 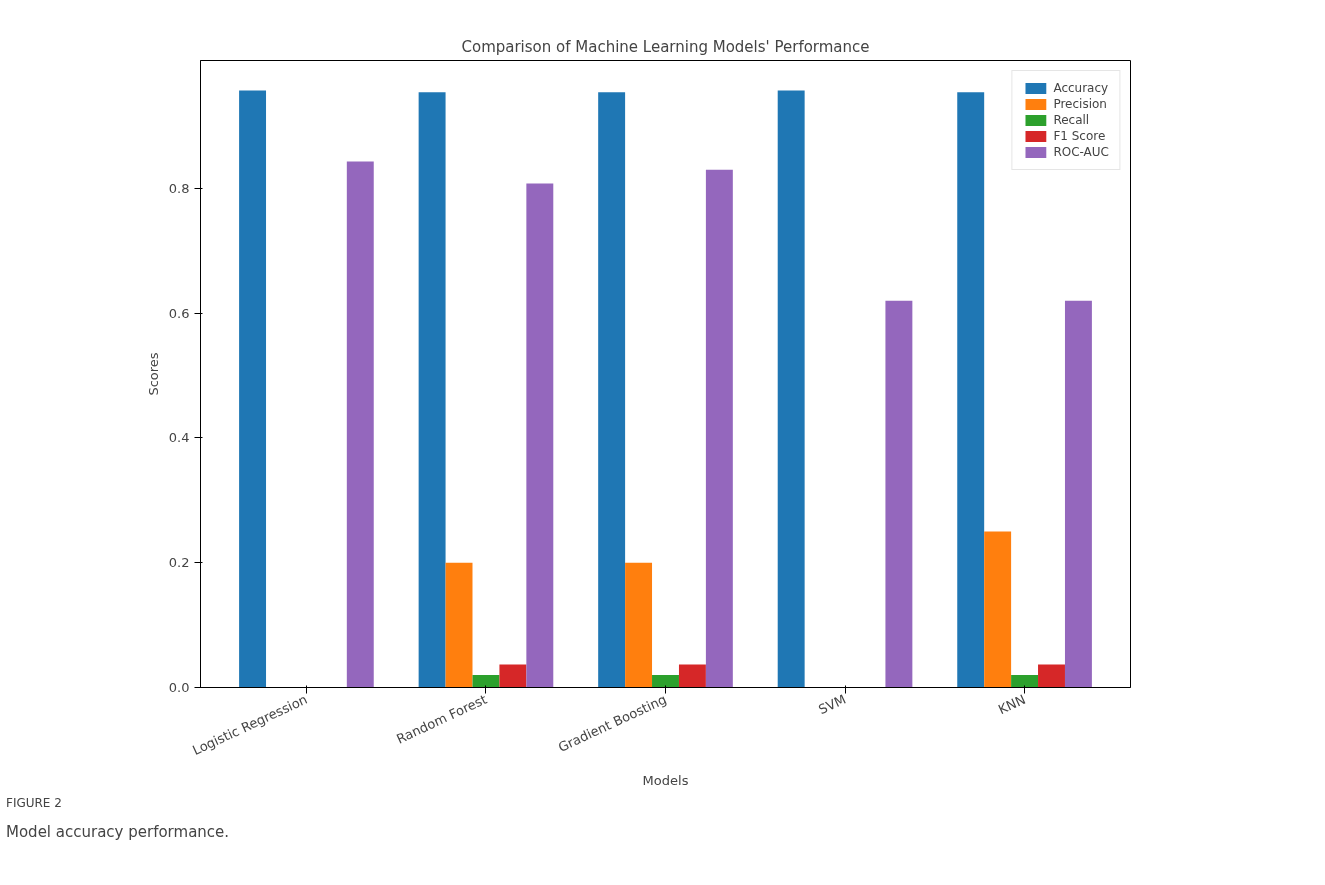 What do you see at coordinates (1081, 88) in the screenshot?
I see `legend-label: Accuracy` at bounding box center [1081, 88].